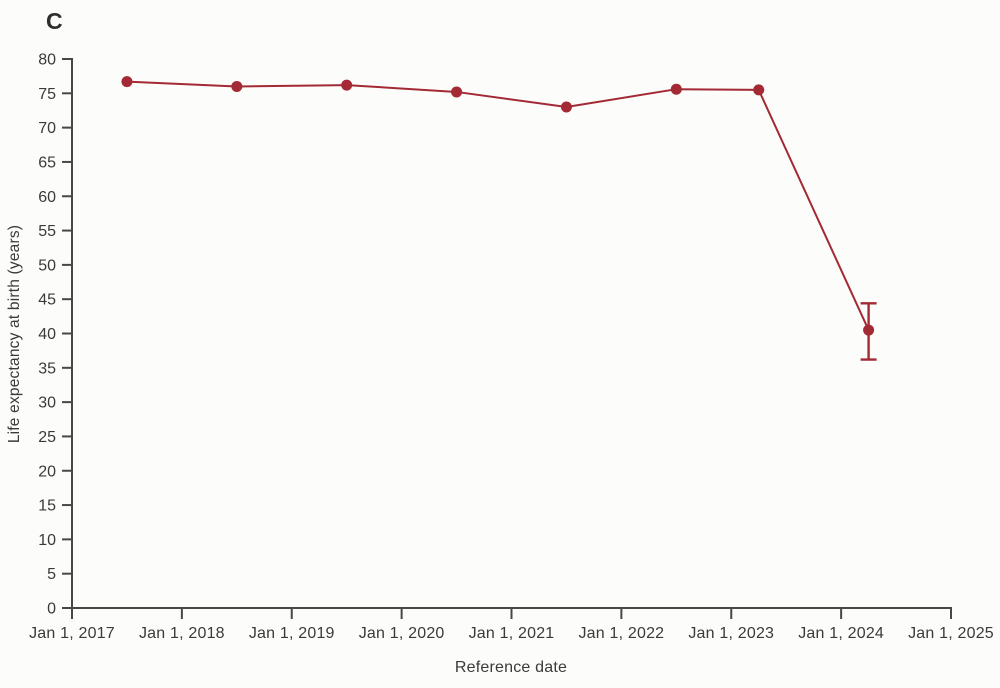 The height and width of the screenshot is (688, 1000). I want to click on x-tick-label: Jan 1, 2017, so click(72, 633).